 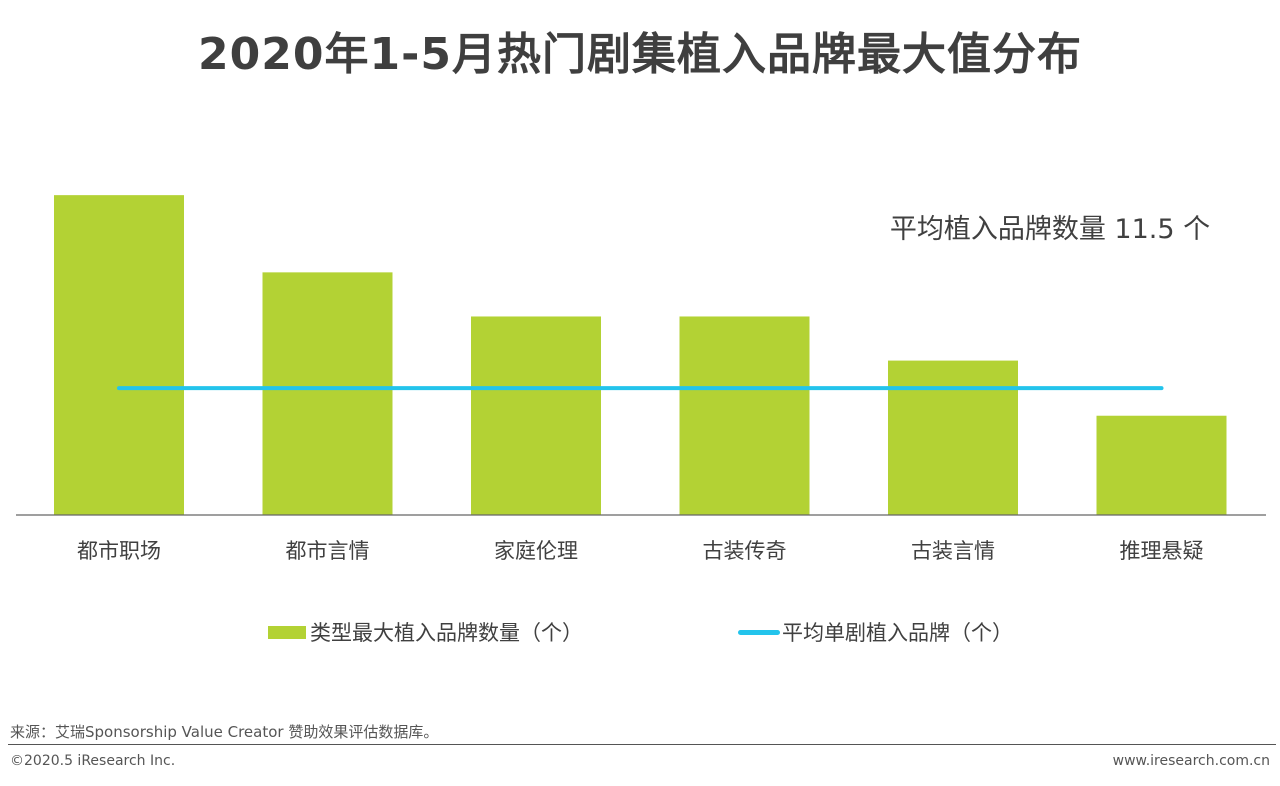 What do you see at coordinates (287, 632) in the screenshot?
I see `legend-bar-swatch` at bounding box center [287, 632].